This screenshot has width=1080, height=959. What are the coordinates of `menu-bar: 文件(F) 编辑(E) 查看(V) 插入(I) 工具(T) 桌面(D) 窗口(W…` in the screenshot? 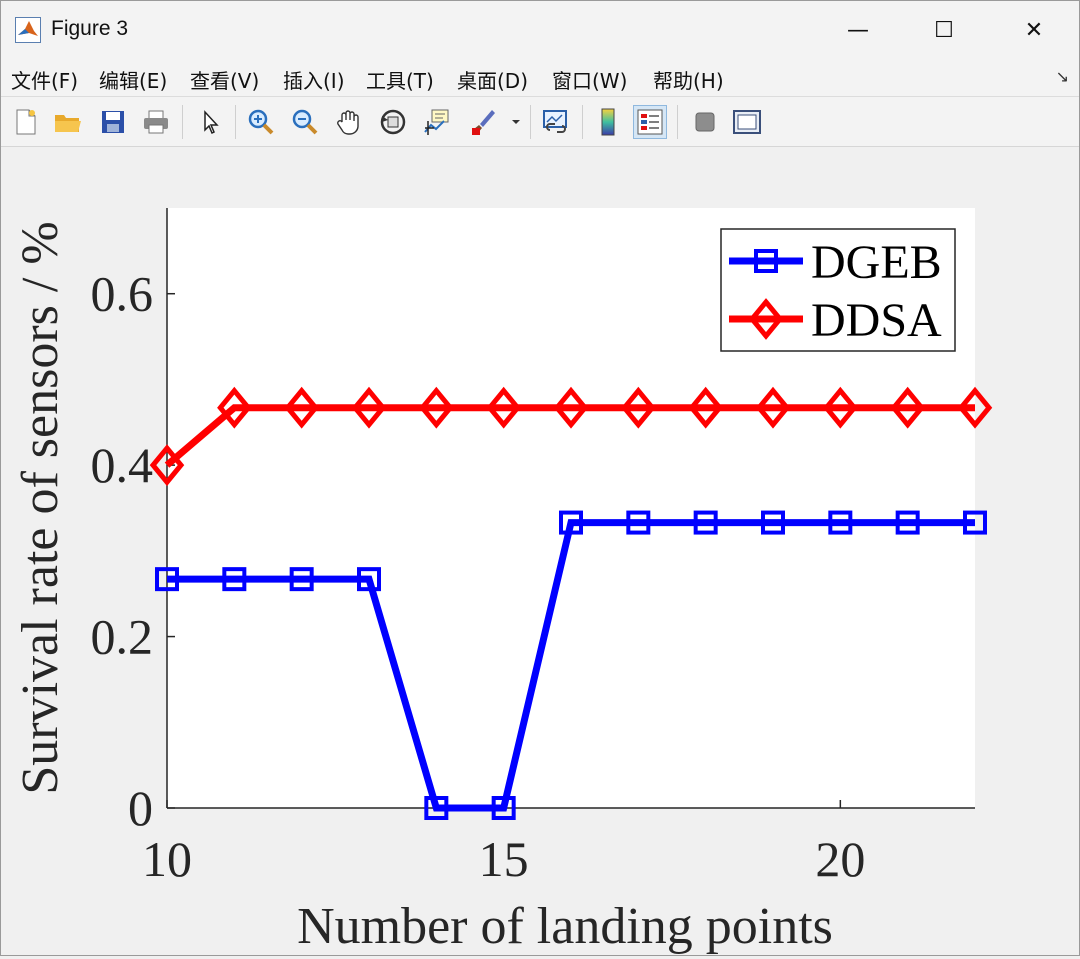 It's located at (540, 78).